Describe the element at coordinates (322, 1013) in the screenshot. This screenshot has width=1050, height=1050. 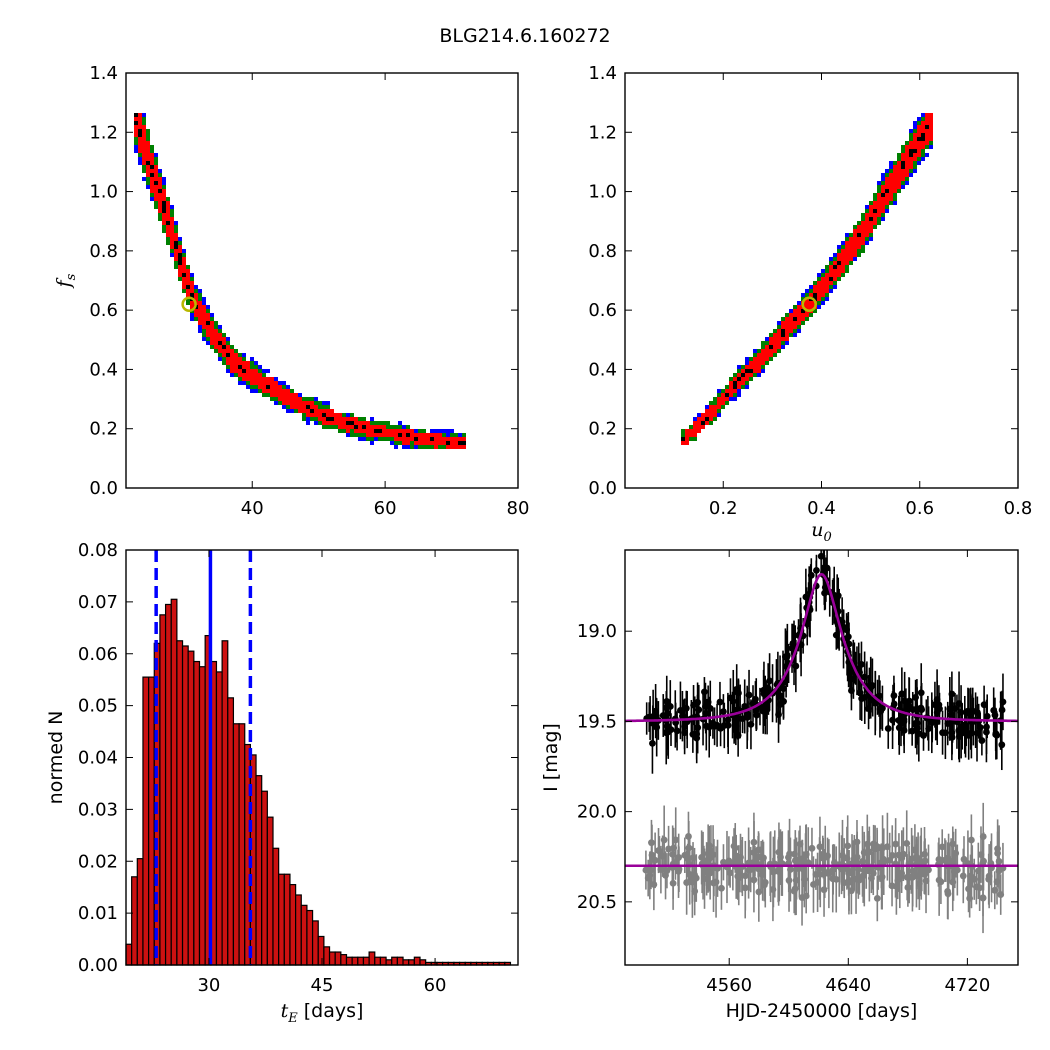
I see `x-axis-label: tE [days]` at that location.